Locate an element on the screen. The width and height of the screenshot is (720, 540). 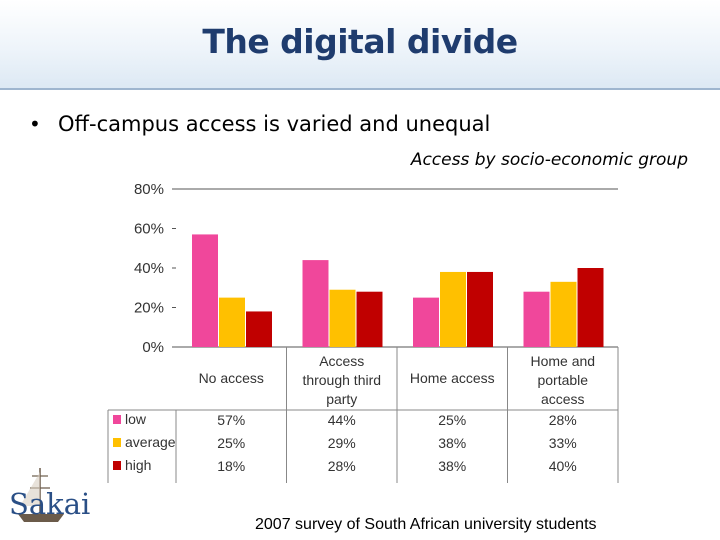
legend-label-high: high is located at coordinates (138, 465).